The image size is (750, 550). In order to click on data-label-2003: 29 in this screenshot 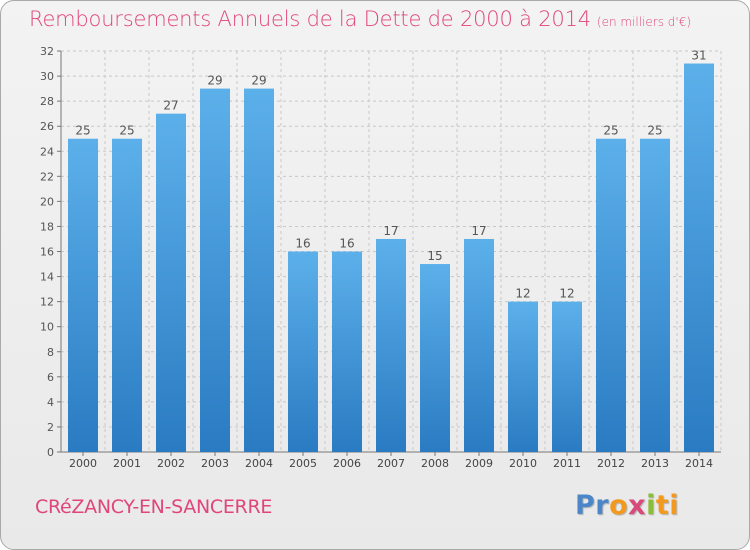, I will do `click(214, 81)`.